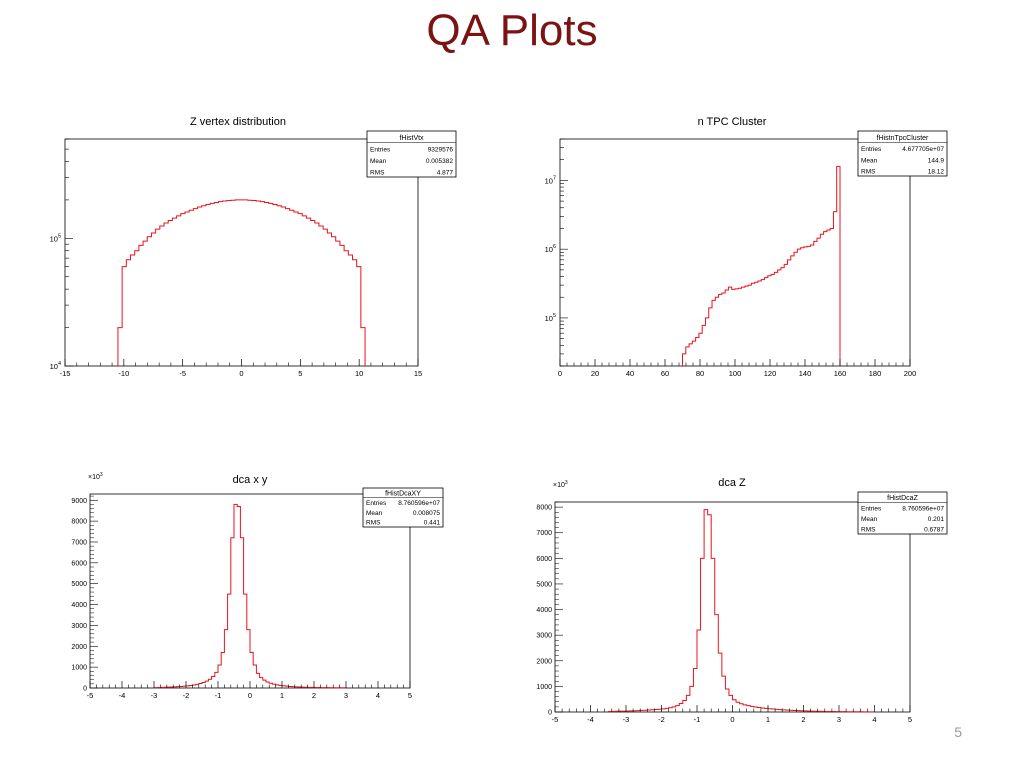 This screenshot has width=1024, height=768. I want to click on x-tick-label: 10, so click(359, 373).